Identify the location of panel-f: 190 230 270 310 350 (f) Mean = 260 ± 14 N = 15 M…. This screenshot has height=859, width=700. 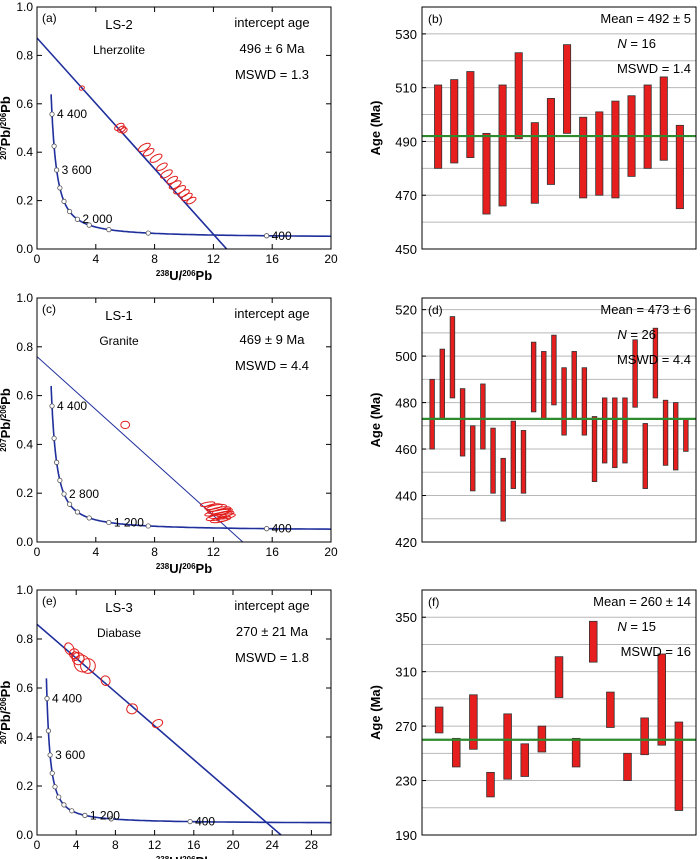
(532, 716).